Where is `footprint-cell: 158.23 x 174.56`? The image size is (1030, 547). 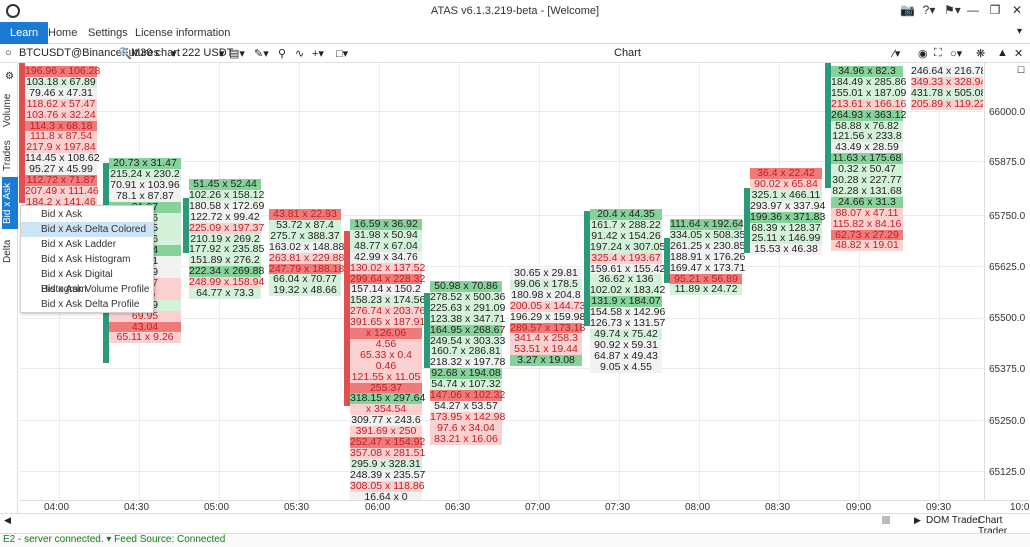 footprint-cell: 158.23 x 174.56 is located at coordinates (388, 300).